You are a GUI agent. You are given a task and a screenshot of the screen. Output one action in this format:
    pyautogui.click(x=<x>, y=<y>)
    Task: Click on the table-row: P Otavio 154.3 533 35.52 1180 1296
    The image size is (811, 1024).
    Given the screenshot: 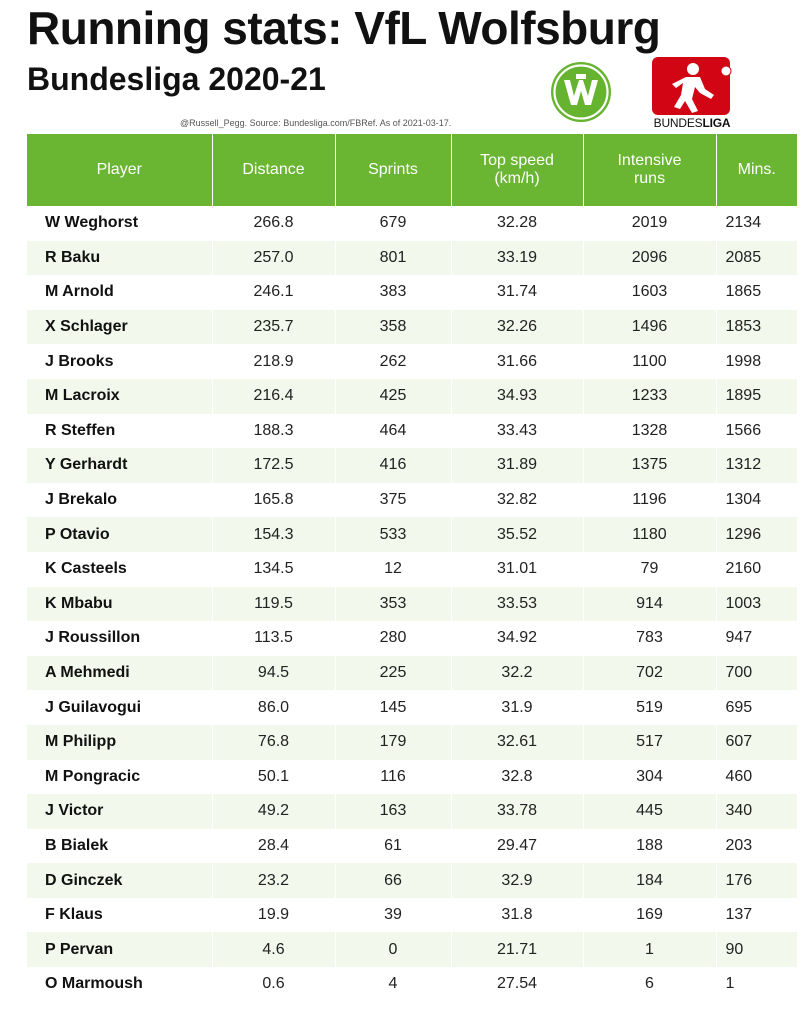 What is the action you would take?
    pyautogui.click(x=412, y=534)
    